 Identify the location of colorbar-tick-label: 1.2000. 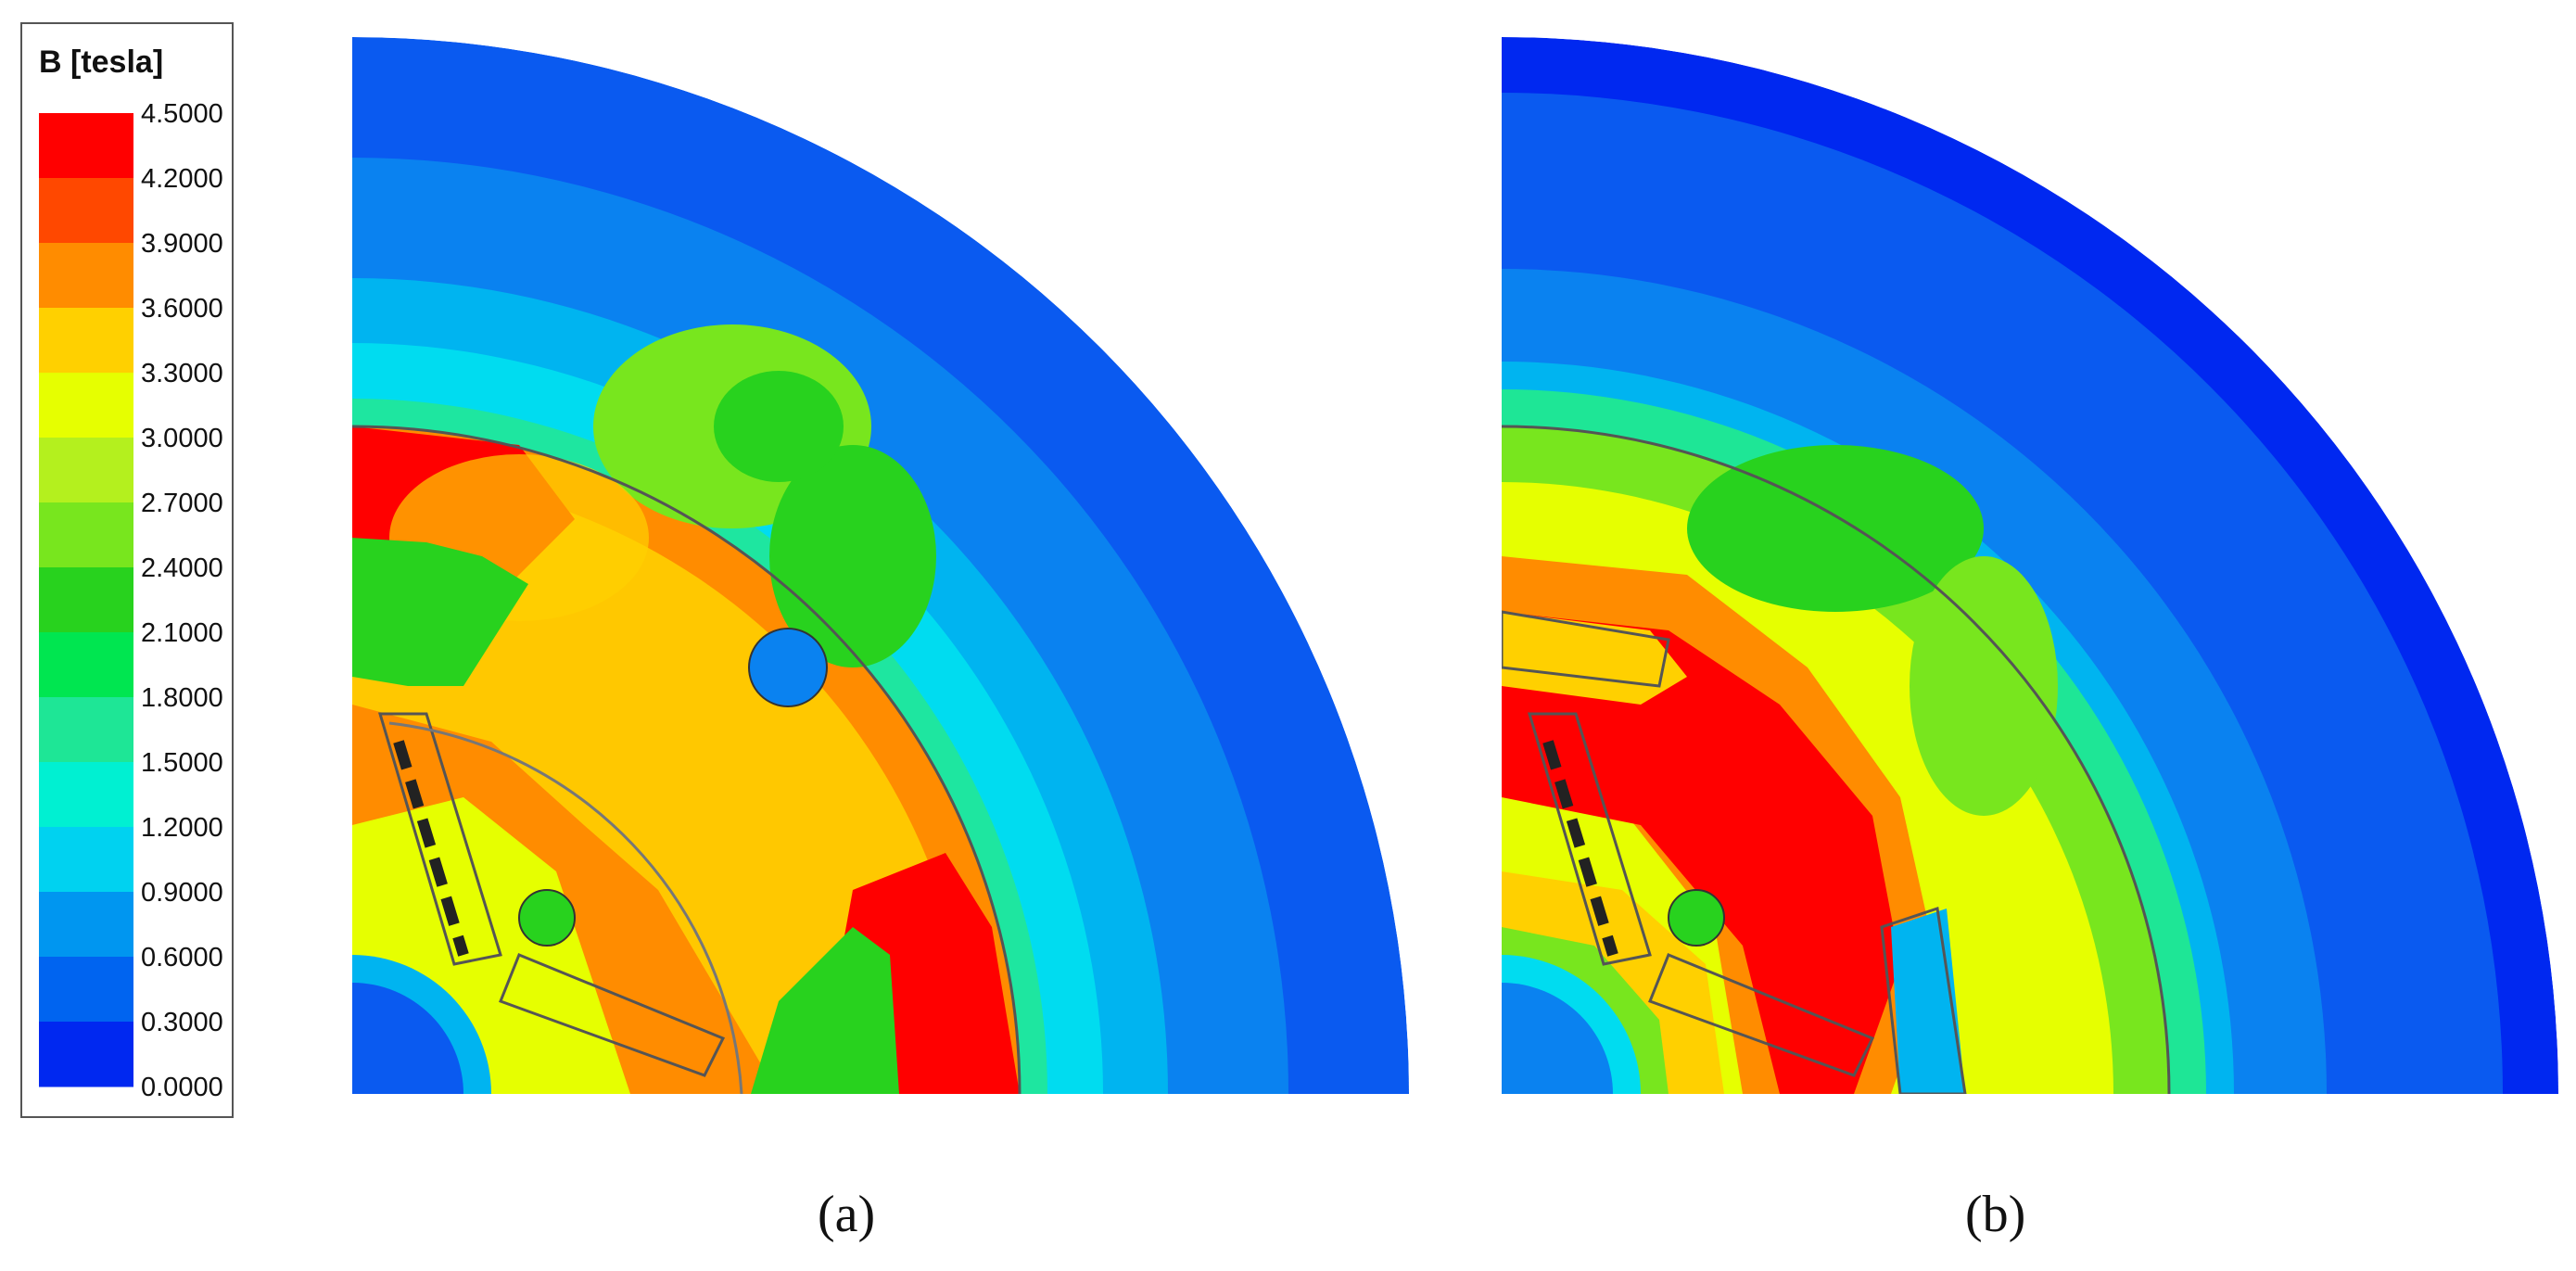
(182, 828).